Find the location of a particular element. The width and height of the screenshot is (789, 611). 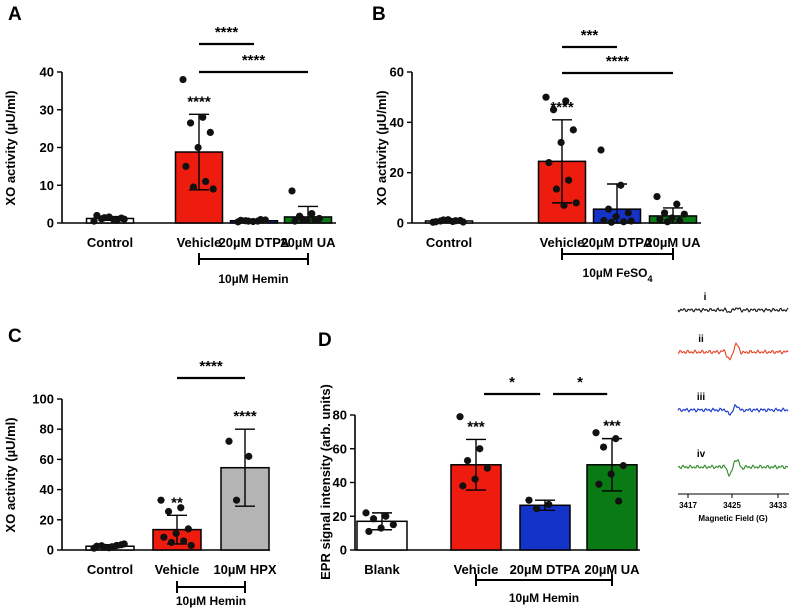

epr-trace-label: iv is located at coordinates (701, 454).